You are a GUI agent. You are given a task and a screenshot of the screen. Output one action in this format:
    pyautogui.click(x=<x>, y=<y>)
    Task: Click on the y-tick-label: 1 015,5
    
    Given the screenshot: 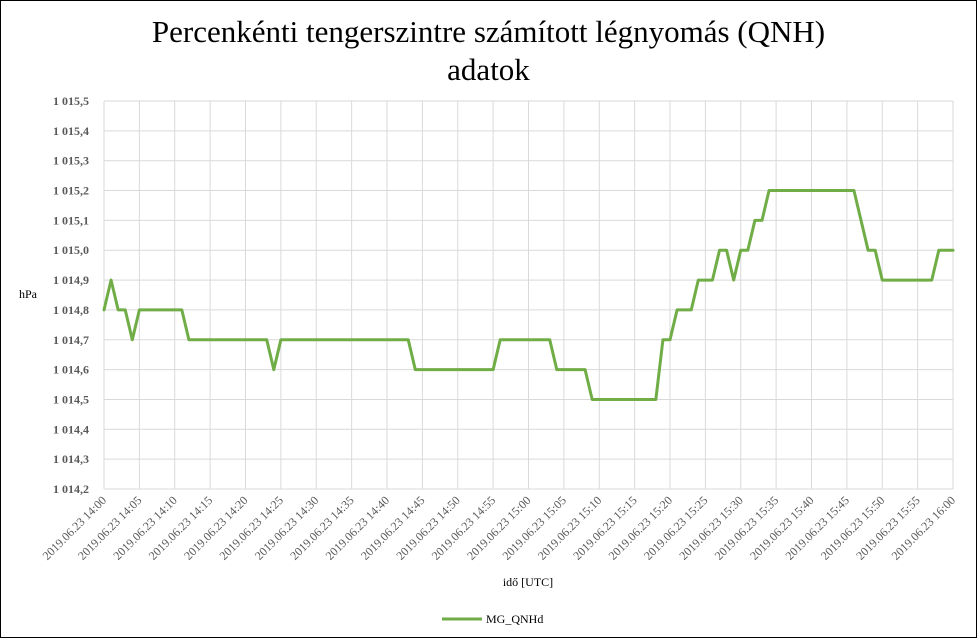 What is the action you would take?
    pyautogui.click(x=71, y=101)
    